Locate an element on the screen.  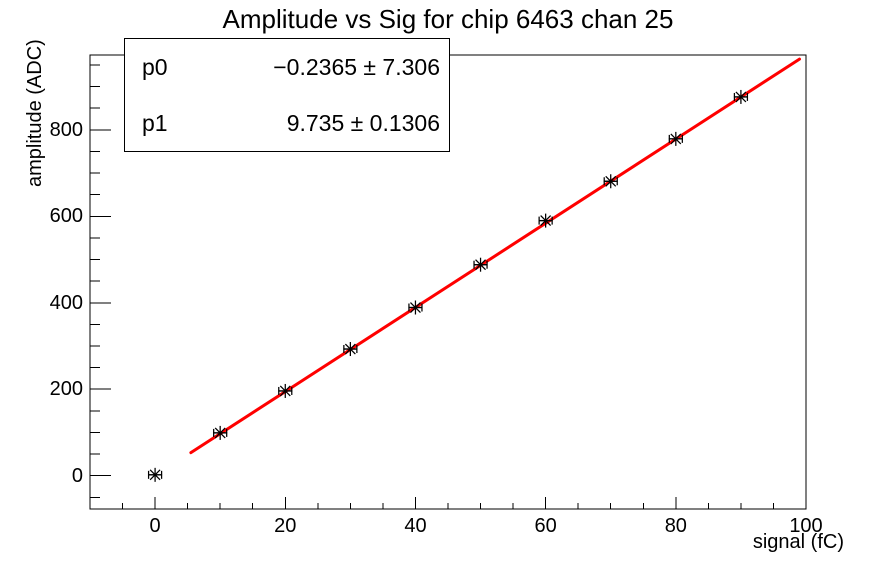
fit-param-p1-name: p1 is located at coordinates (155, 122).